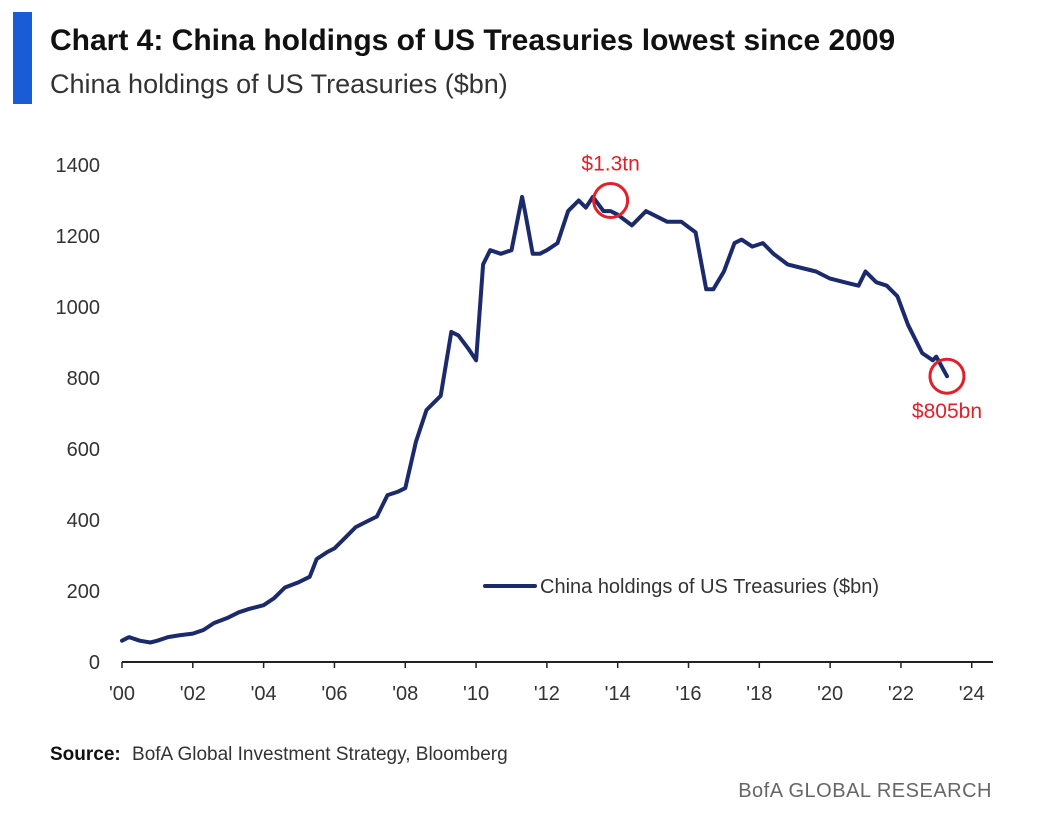 The image size is (1050, 817). I want to click on x-tick-label: '12, so click(547, 694).